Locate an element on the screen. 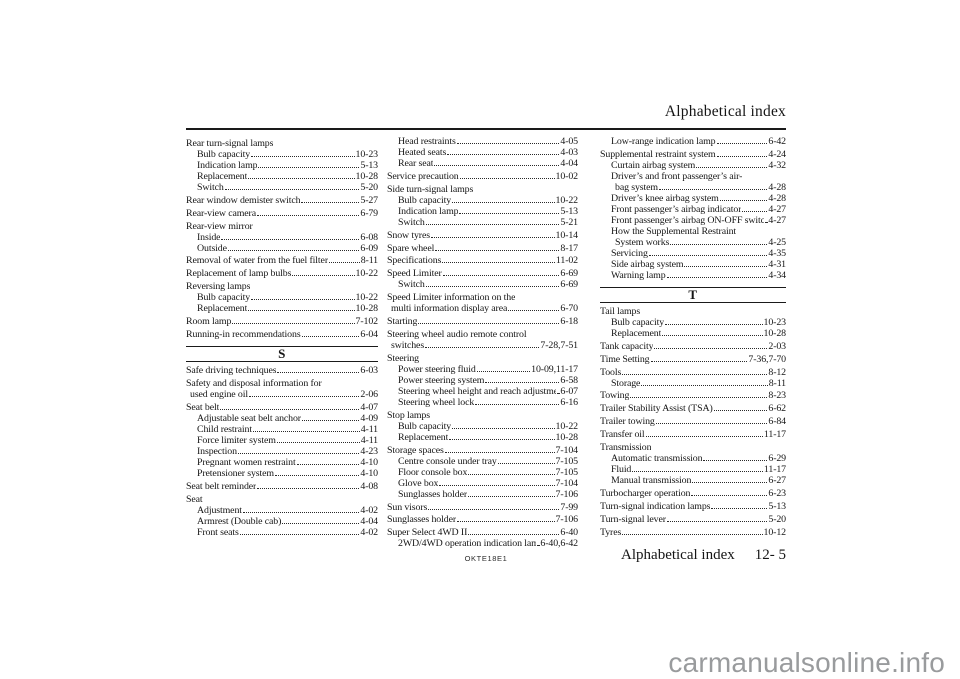 The width and height of the screenshot is (960, 679). entry-page-number: 6-03 is located at coordinates (369, 371).